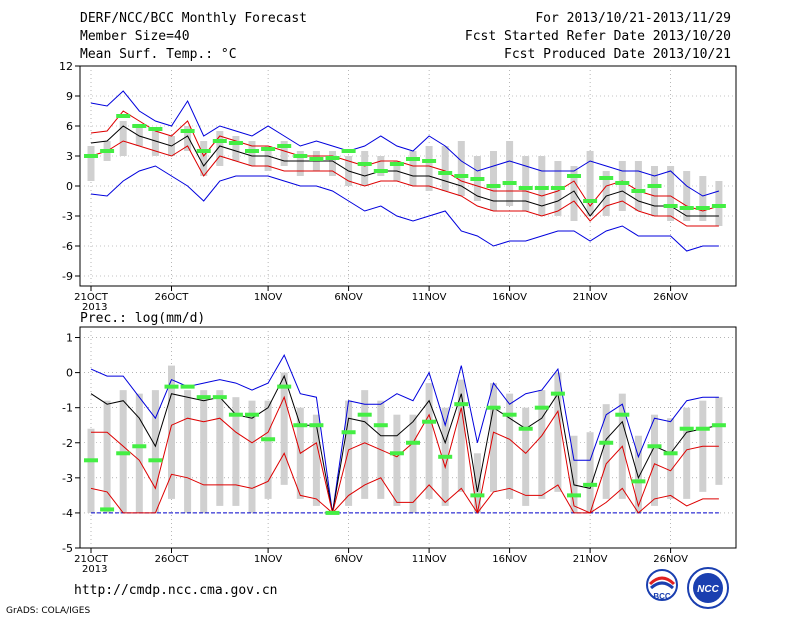 The width and height of the screenshot is (800, 618). What do you see at coordinates (670, 297) in the screenshot?
I see `p1-xtick-label: 26NOV` at bounding box center [670, 297].